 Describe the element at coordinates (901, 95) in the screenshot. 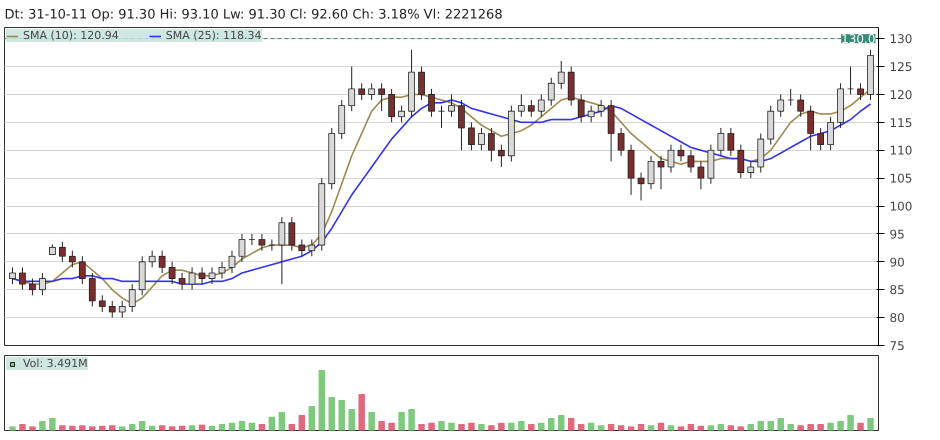

I see `y-tick-label: 120` at that location.